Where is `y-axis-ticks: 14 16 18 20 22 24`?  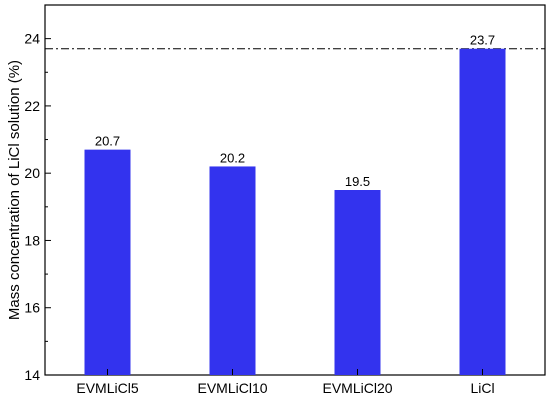 y-axis-ticks: 14 16 18 20 22 24 is located at coordinates (37, 207).